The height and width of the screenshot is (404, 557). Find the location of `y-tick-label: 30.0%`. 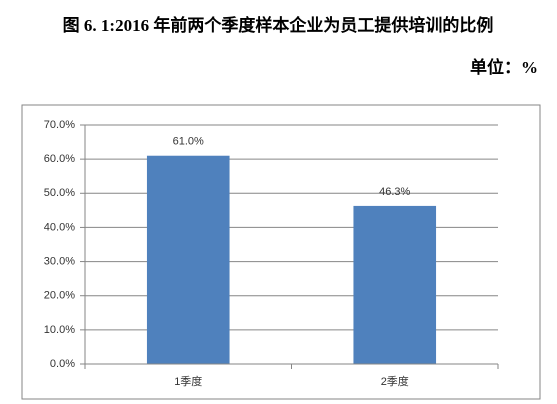

y-tick-label: 30.0% is located at coordinates (59, 261).